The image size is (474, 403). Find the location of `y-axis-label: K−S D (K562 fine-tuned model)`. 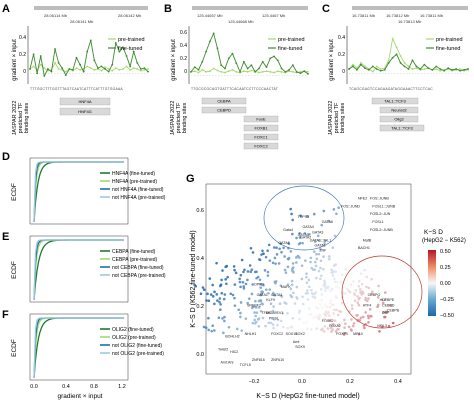

y-axis-label: K−S D (K562 fine-tuned model) is located at coordinates (193, 278).